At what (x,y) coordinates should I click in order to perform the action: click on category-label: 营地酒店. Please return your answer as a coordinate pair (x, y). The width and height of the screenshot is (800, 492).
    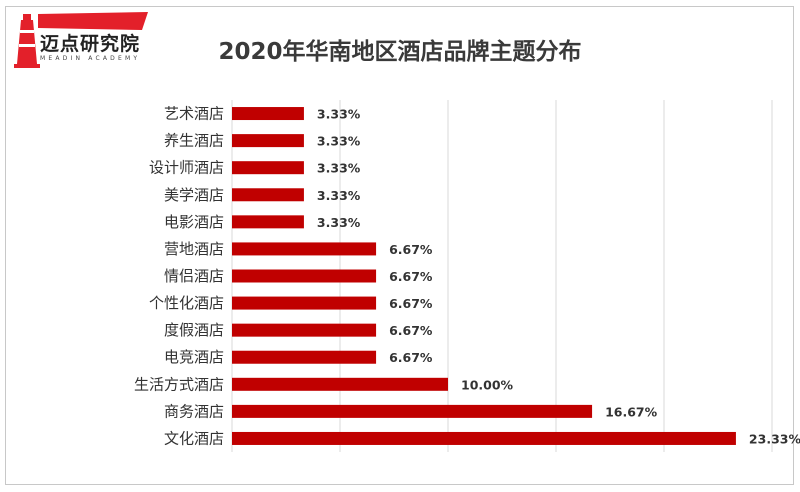
    Looking at the image, I should click on (194, 249).